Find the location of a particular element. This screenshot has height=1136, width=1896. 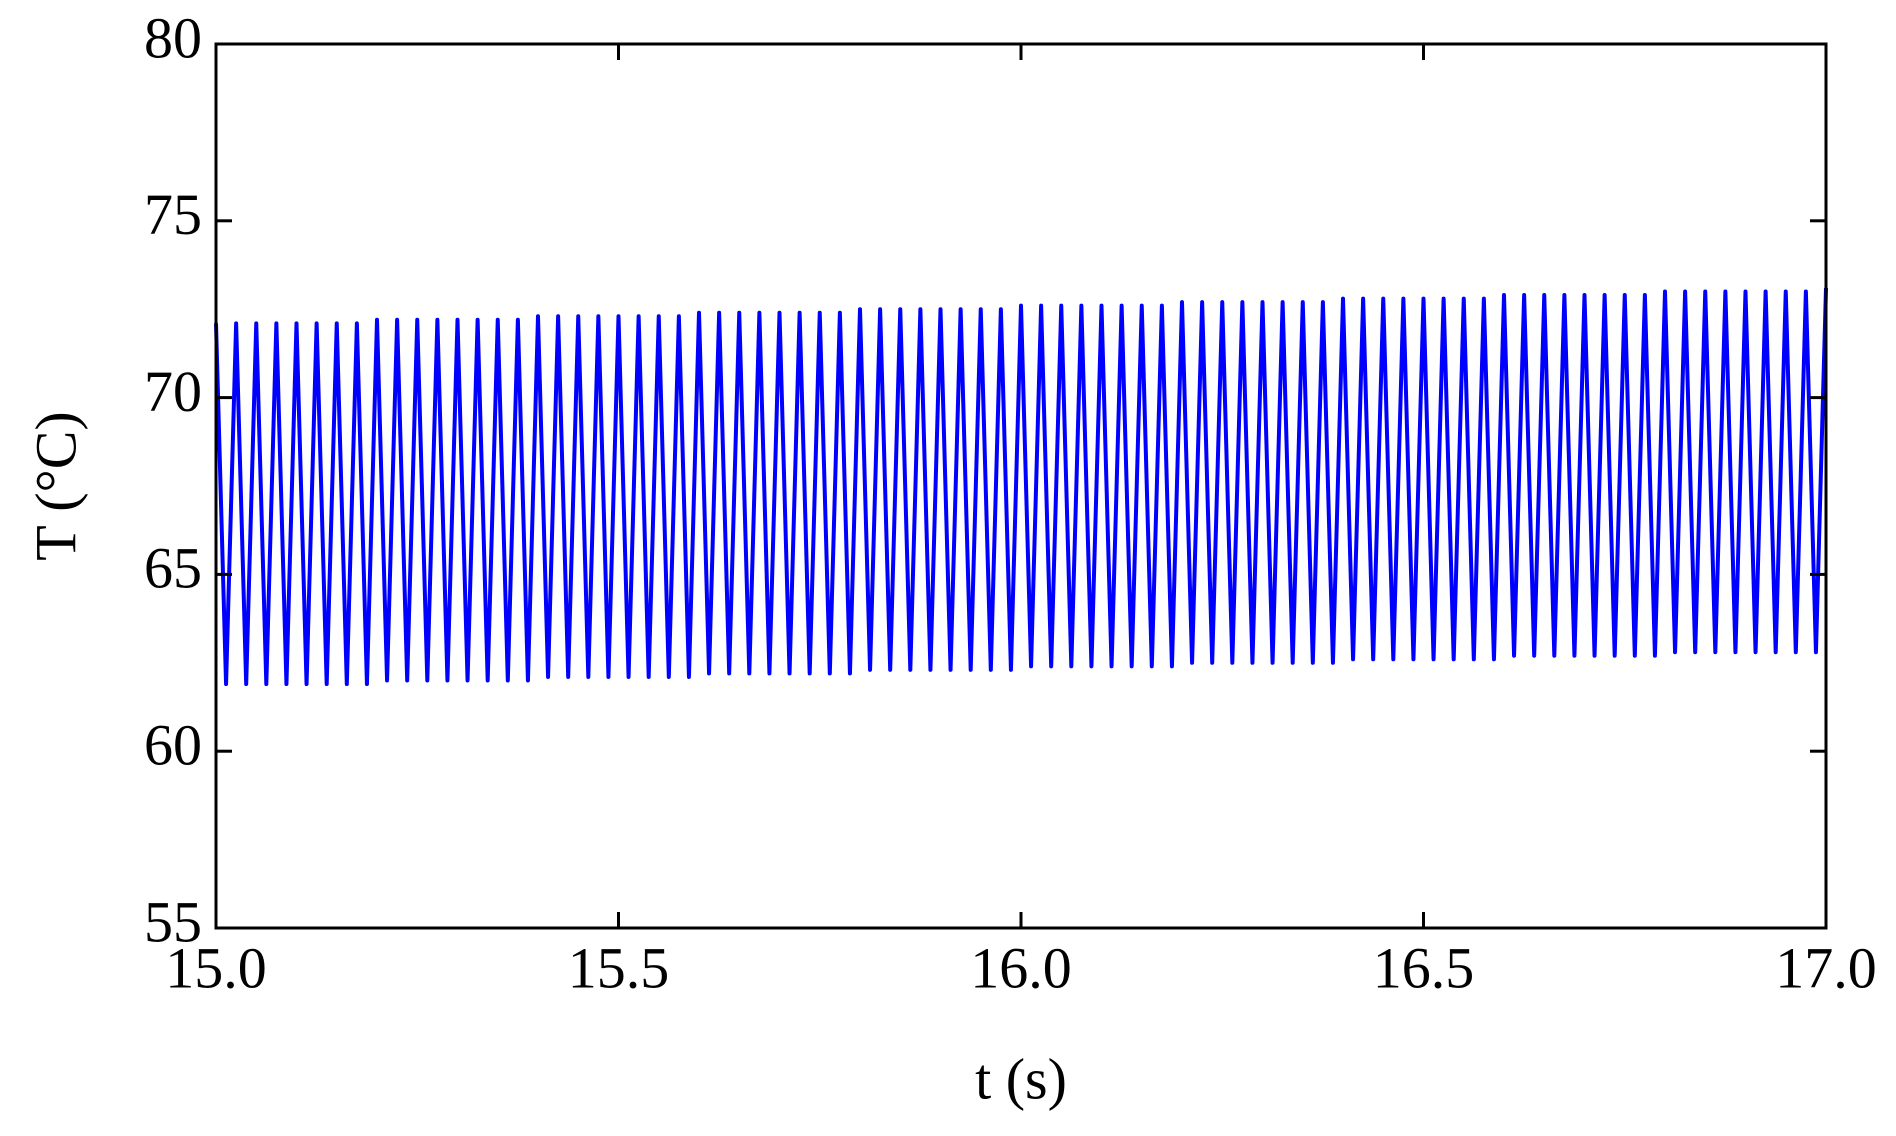

x-tick-label: 15.5 is located at coordinates (619, 967).